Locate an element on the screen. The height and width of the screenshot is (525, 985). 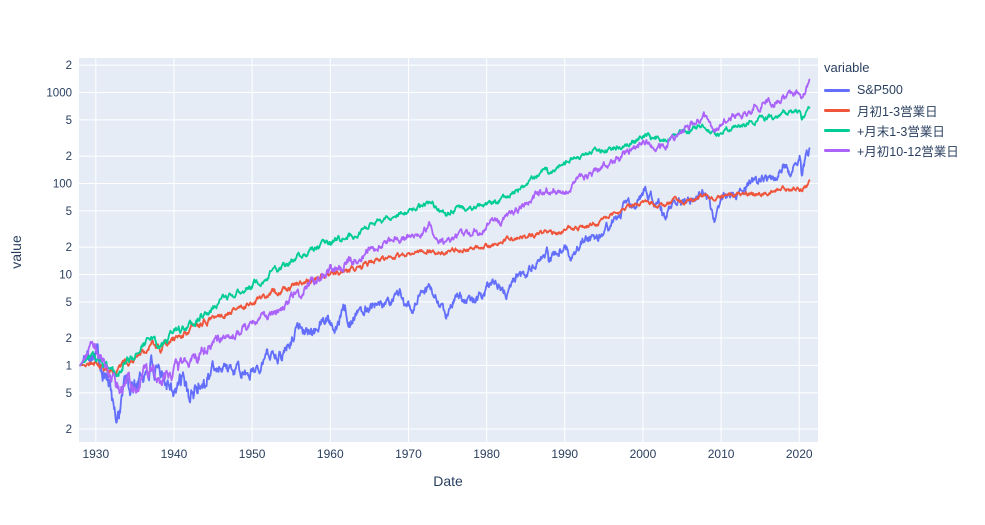
legend-item-label: S&P500 is located at coordinates (880, 90).